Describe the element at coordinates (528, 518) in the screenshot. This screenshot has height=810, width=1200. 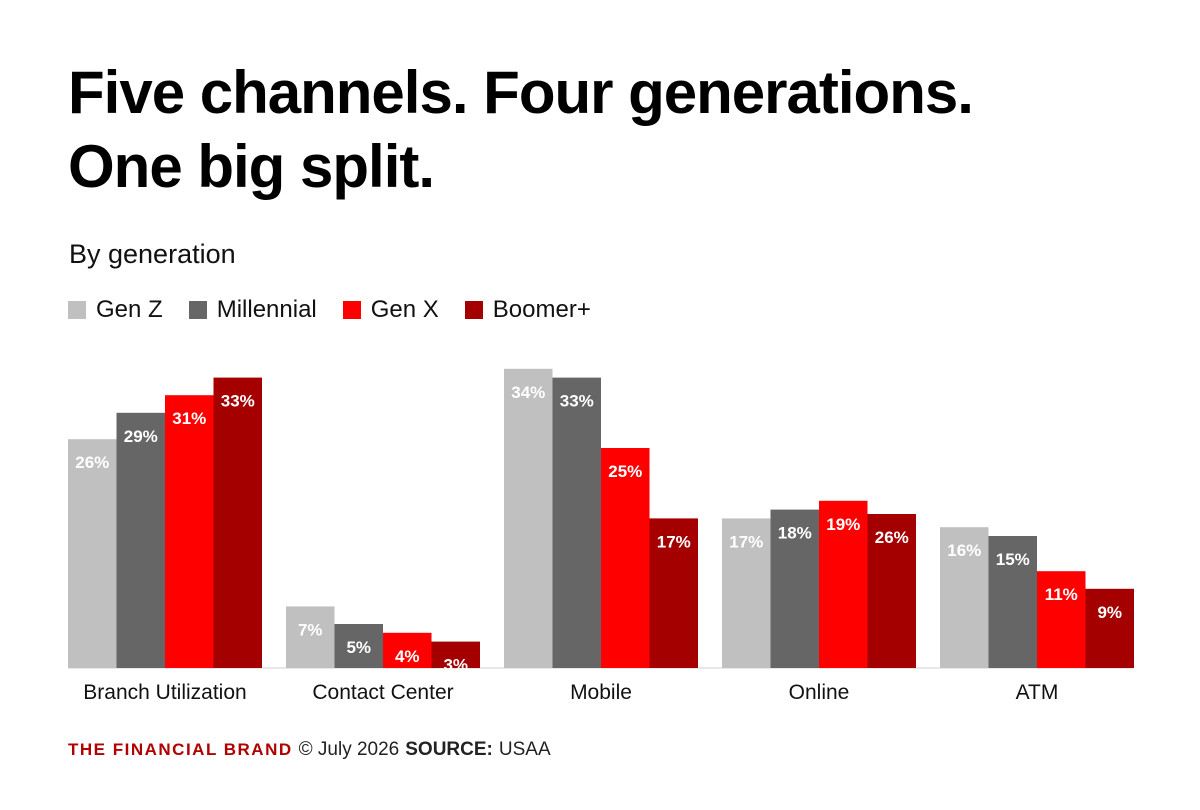
I see `bar-mobile-gen-z` at that location.